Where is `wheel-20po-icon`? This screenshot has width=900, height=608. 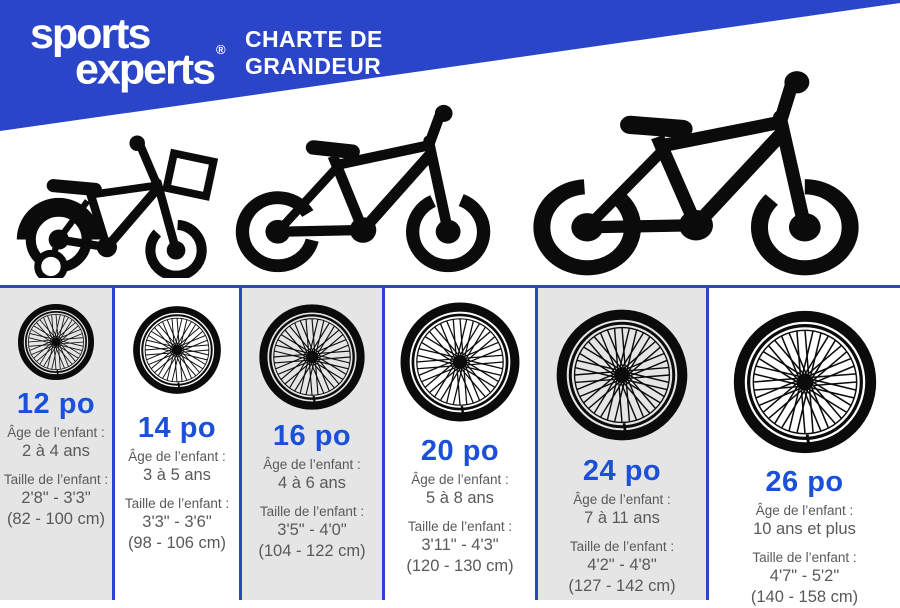
wheel-20po-icon is located at coordinates (460, 362).